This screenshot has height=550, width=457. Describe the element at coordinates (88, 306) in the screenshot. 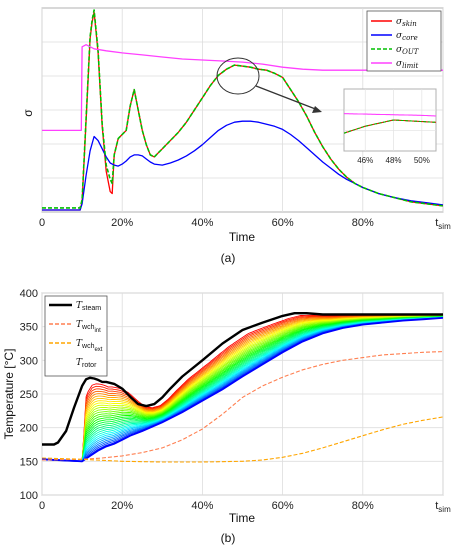

I see `chart-b-legend-label: Tsteam` at that location.